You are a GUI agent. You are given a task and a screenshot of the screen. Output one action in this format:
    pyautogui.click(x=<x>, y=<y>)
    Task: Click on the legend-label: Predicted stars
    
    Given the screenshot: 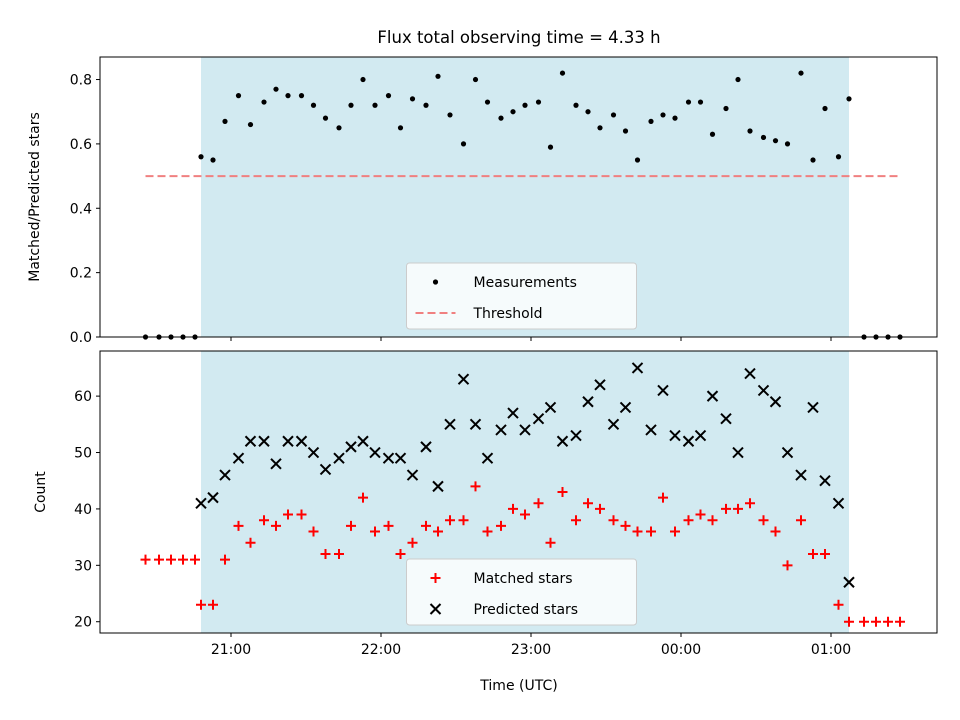 What is the action you would take?
    pyautogui.click(x=526, y=610)
    